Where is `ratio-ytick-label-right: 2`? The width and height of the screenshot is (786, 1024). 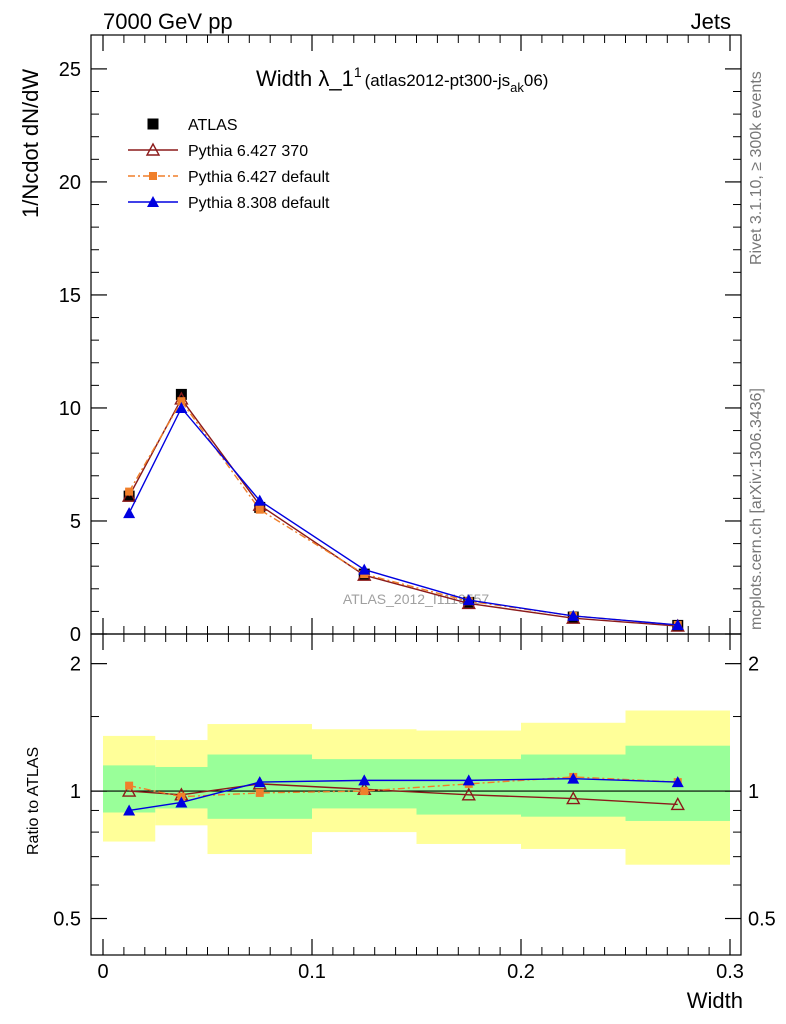
ratio-ytick-label-right: 2 is located at coordinates (753, 665).